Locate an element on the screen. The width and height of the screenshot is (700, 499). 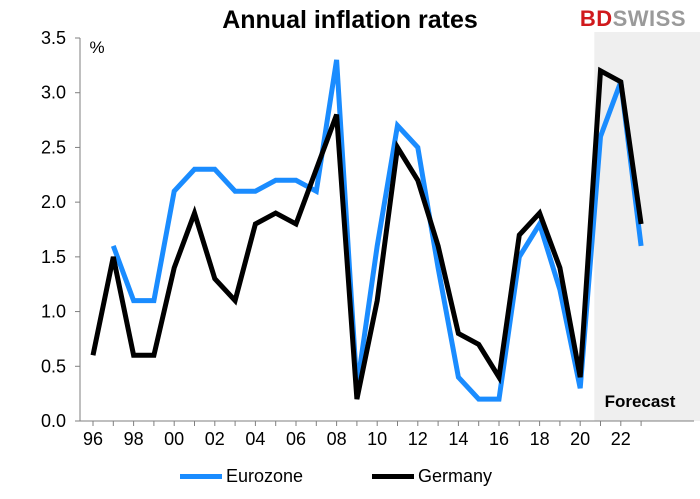
legend-item-germany: Germany is located at coordinates (432, 476).